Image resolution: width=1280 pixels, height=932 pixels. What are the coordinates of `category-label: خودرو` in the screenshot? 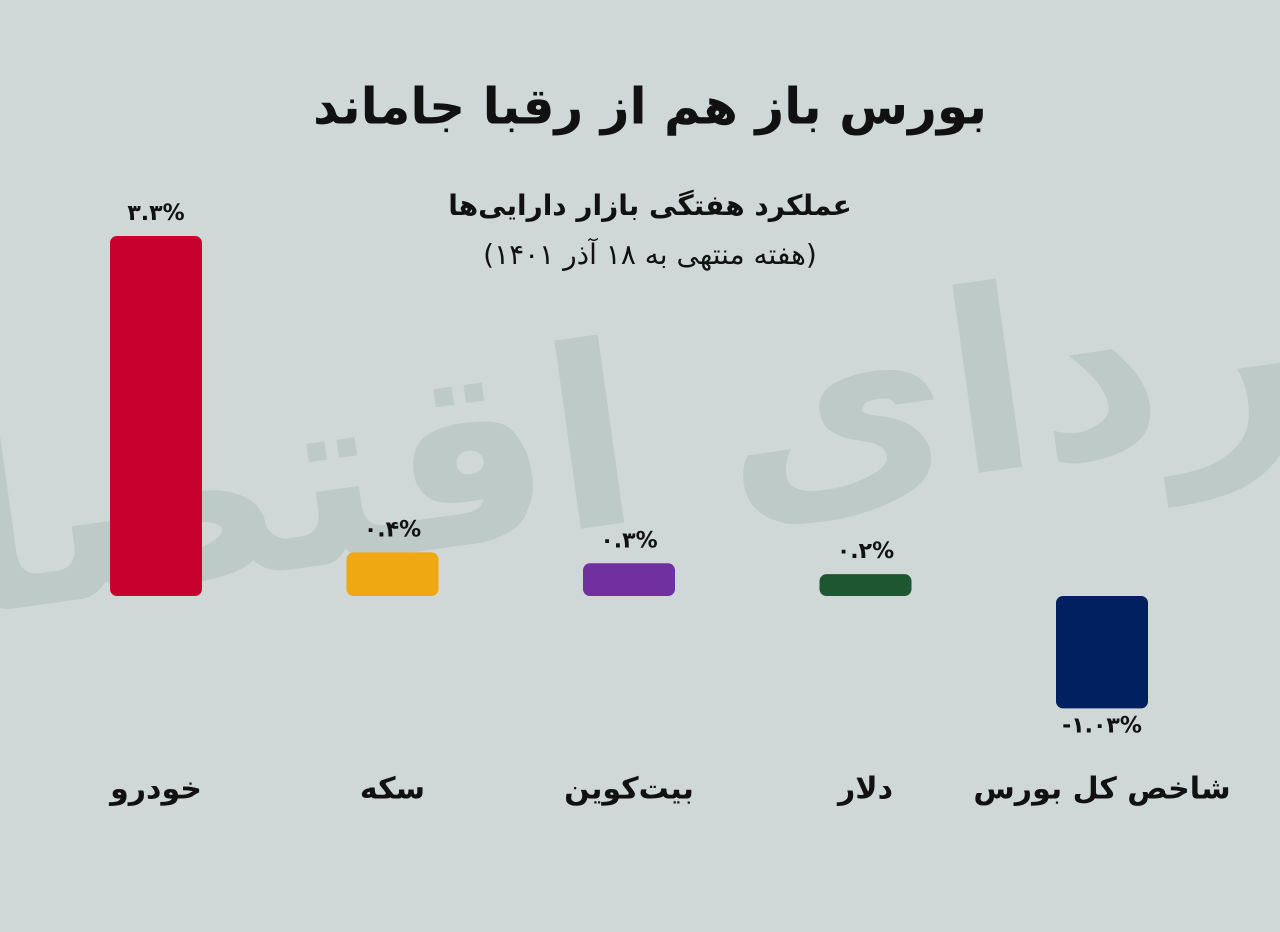 It's located at (155, 789).